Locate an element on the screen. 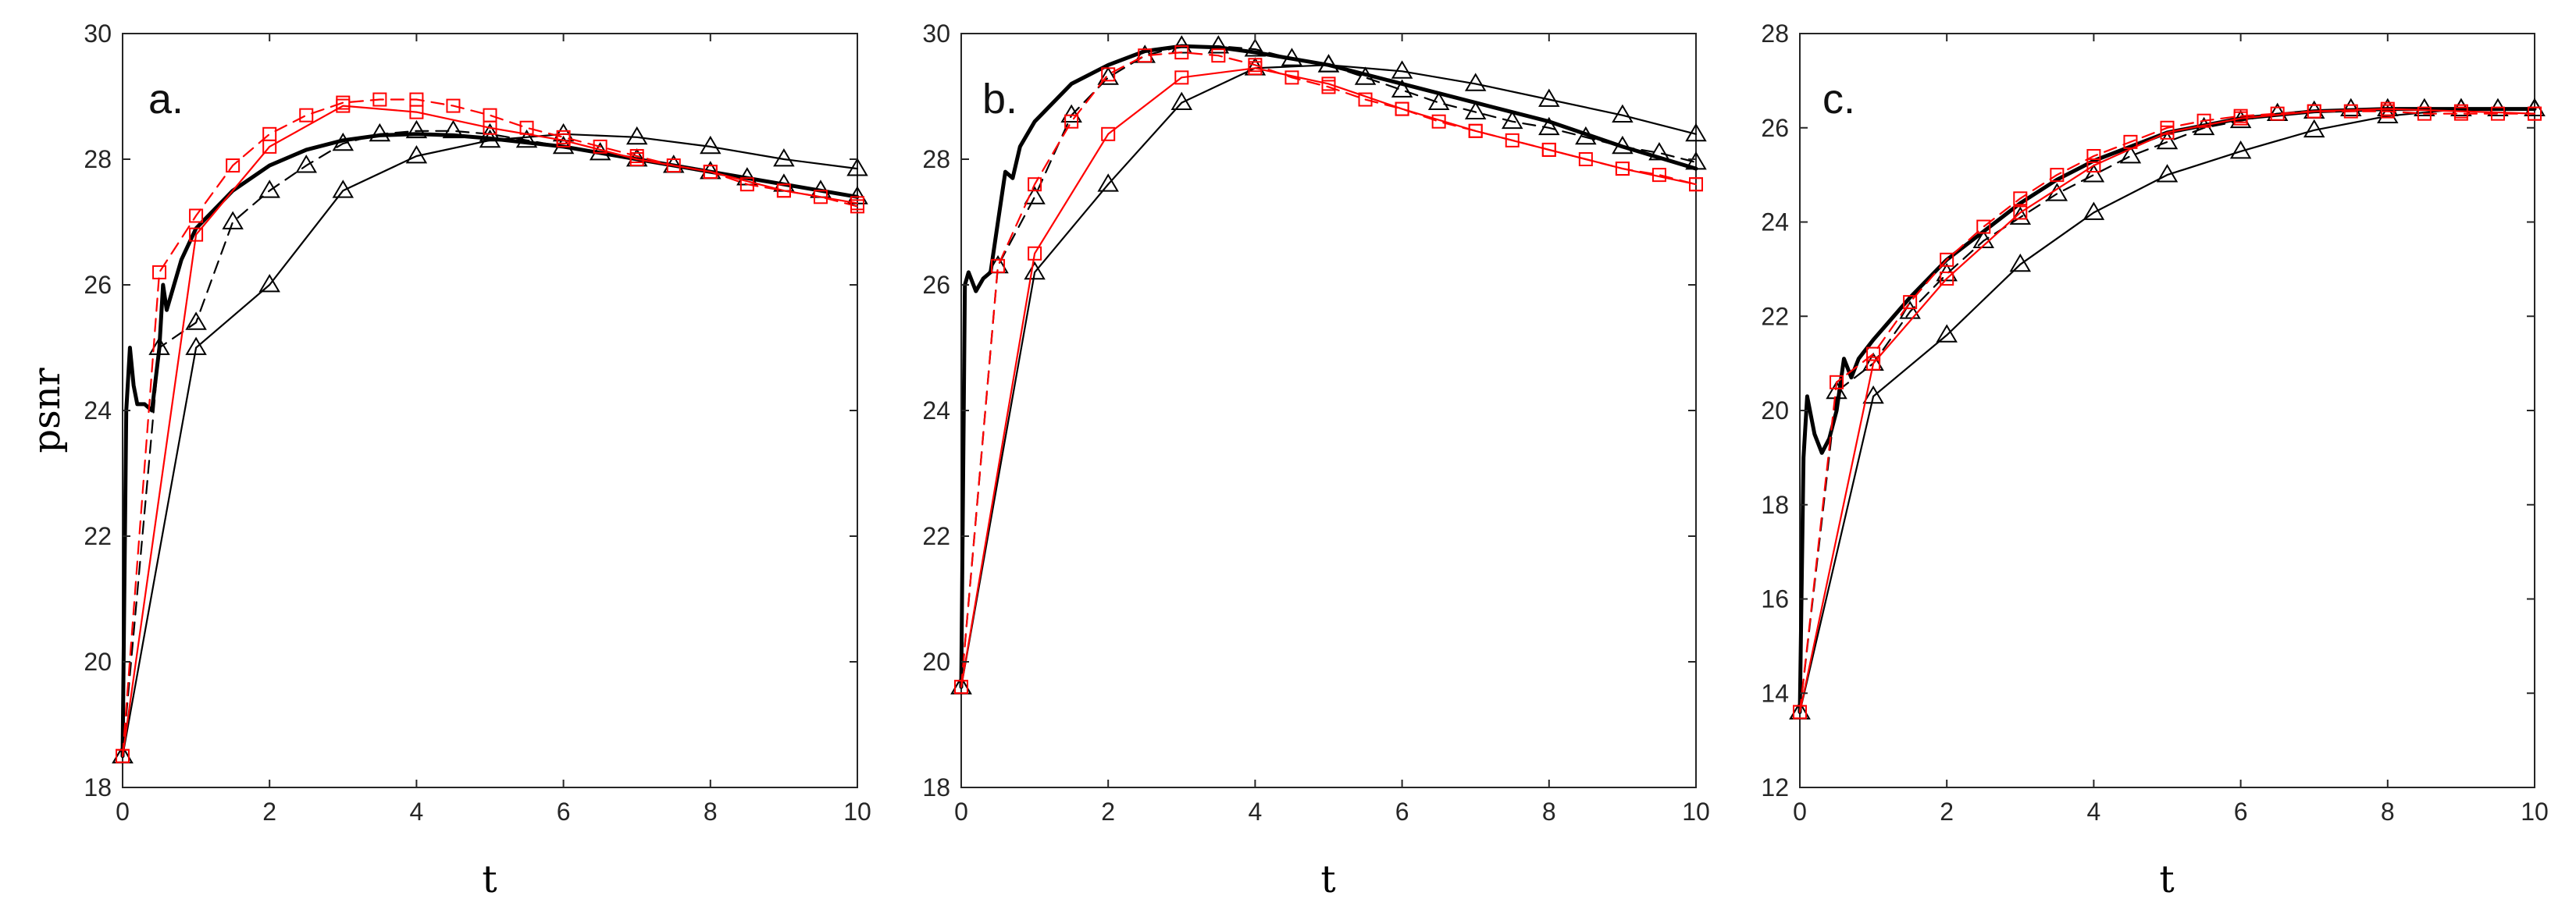 This screenshot has height=917, width=2576. x-tick-label: 8 is located at coordinates (711, 812).